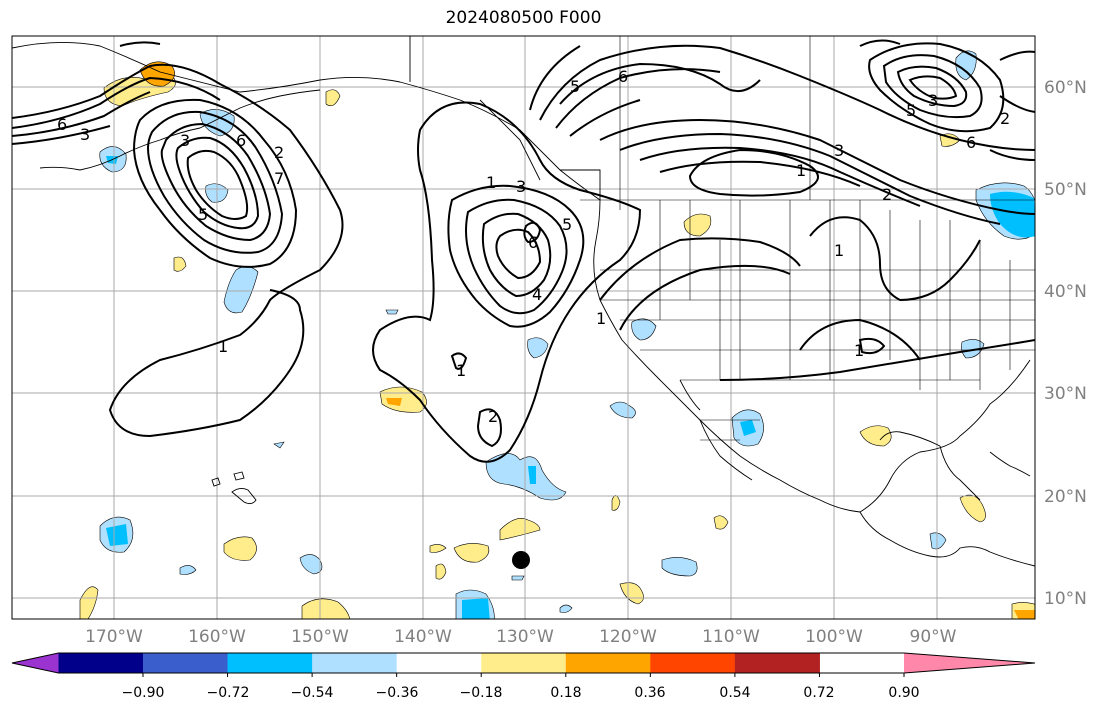 The image size is (1105, 712). Describe the element at coordinates (114, 637) in the screenshot. I see `lon-label: 170°W` at that location.